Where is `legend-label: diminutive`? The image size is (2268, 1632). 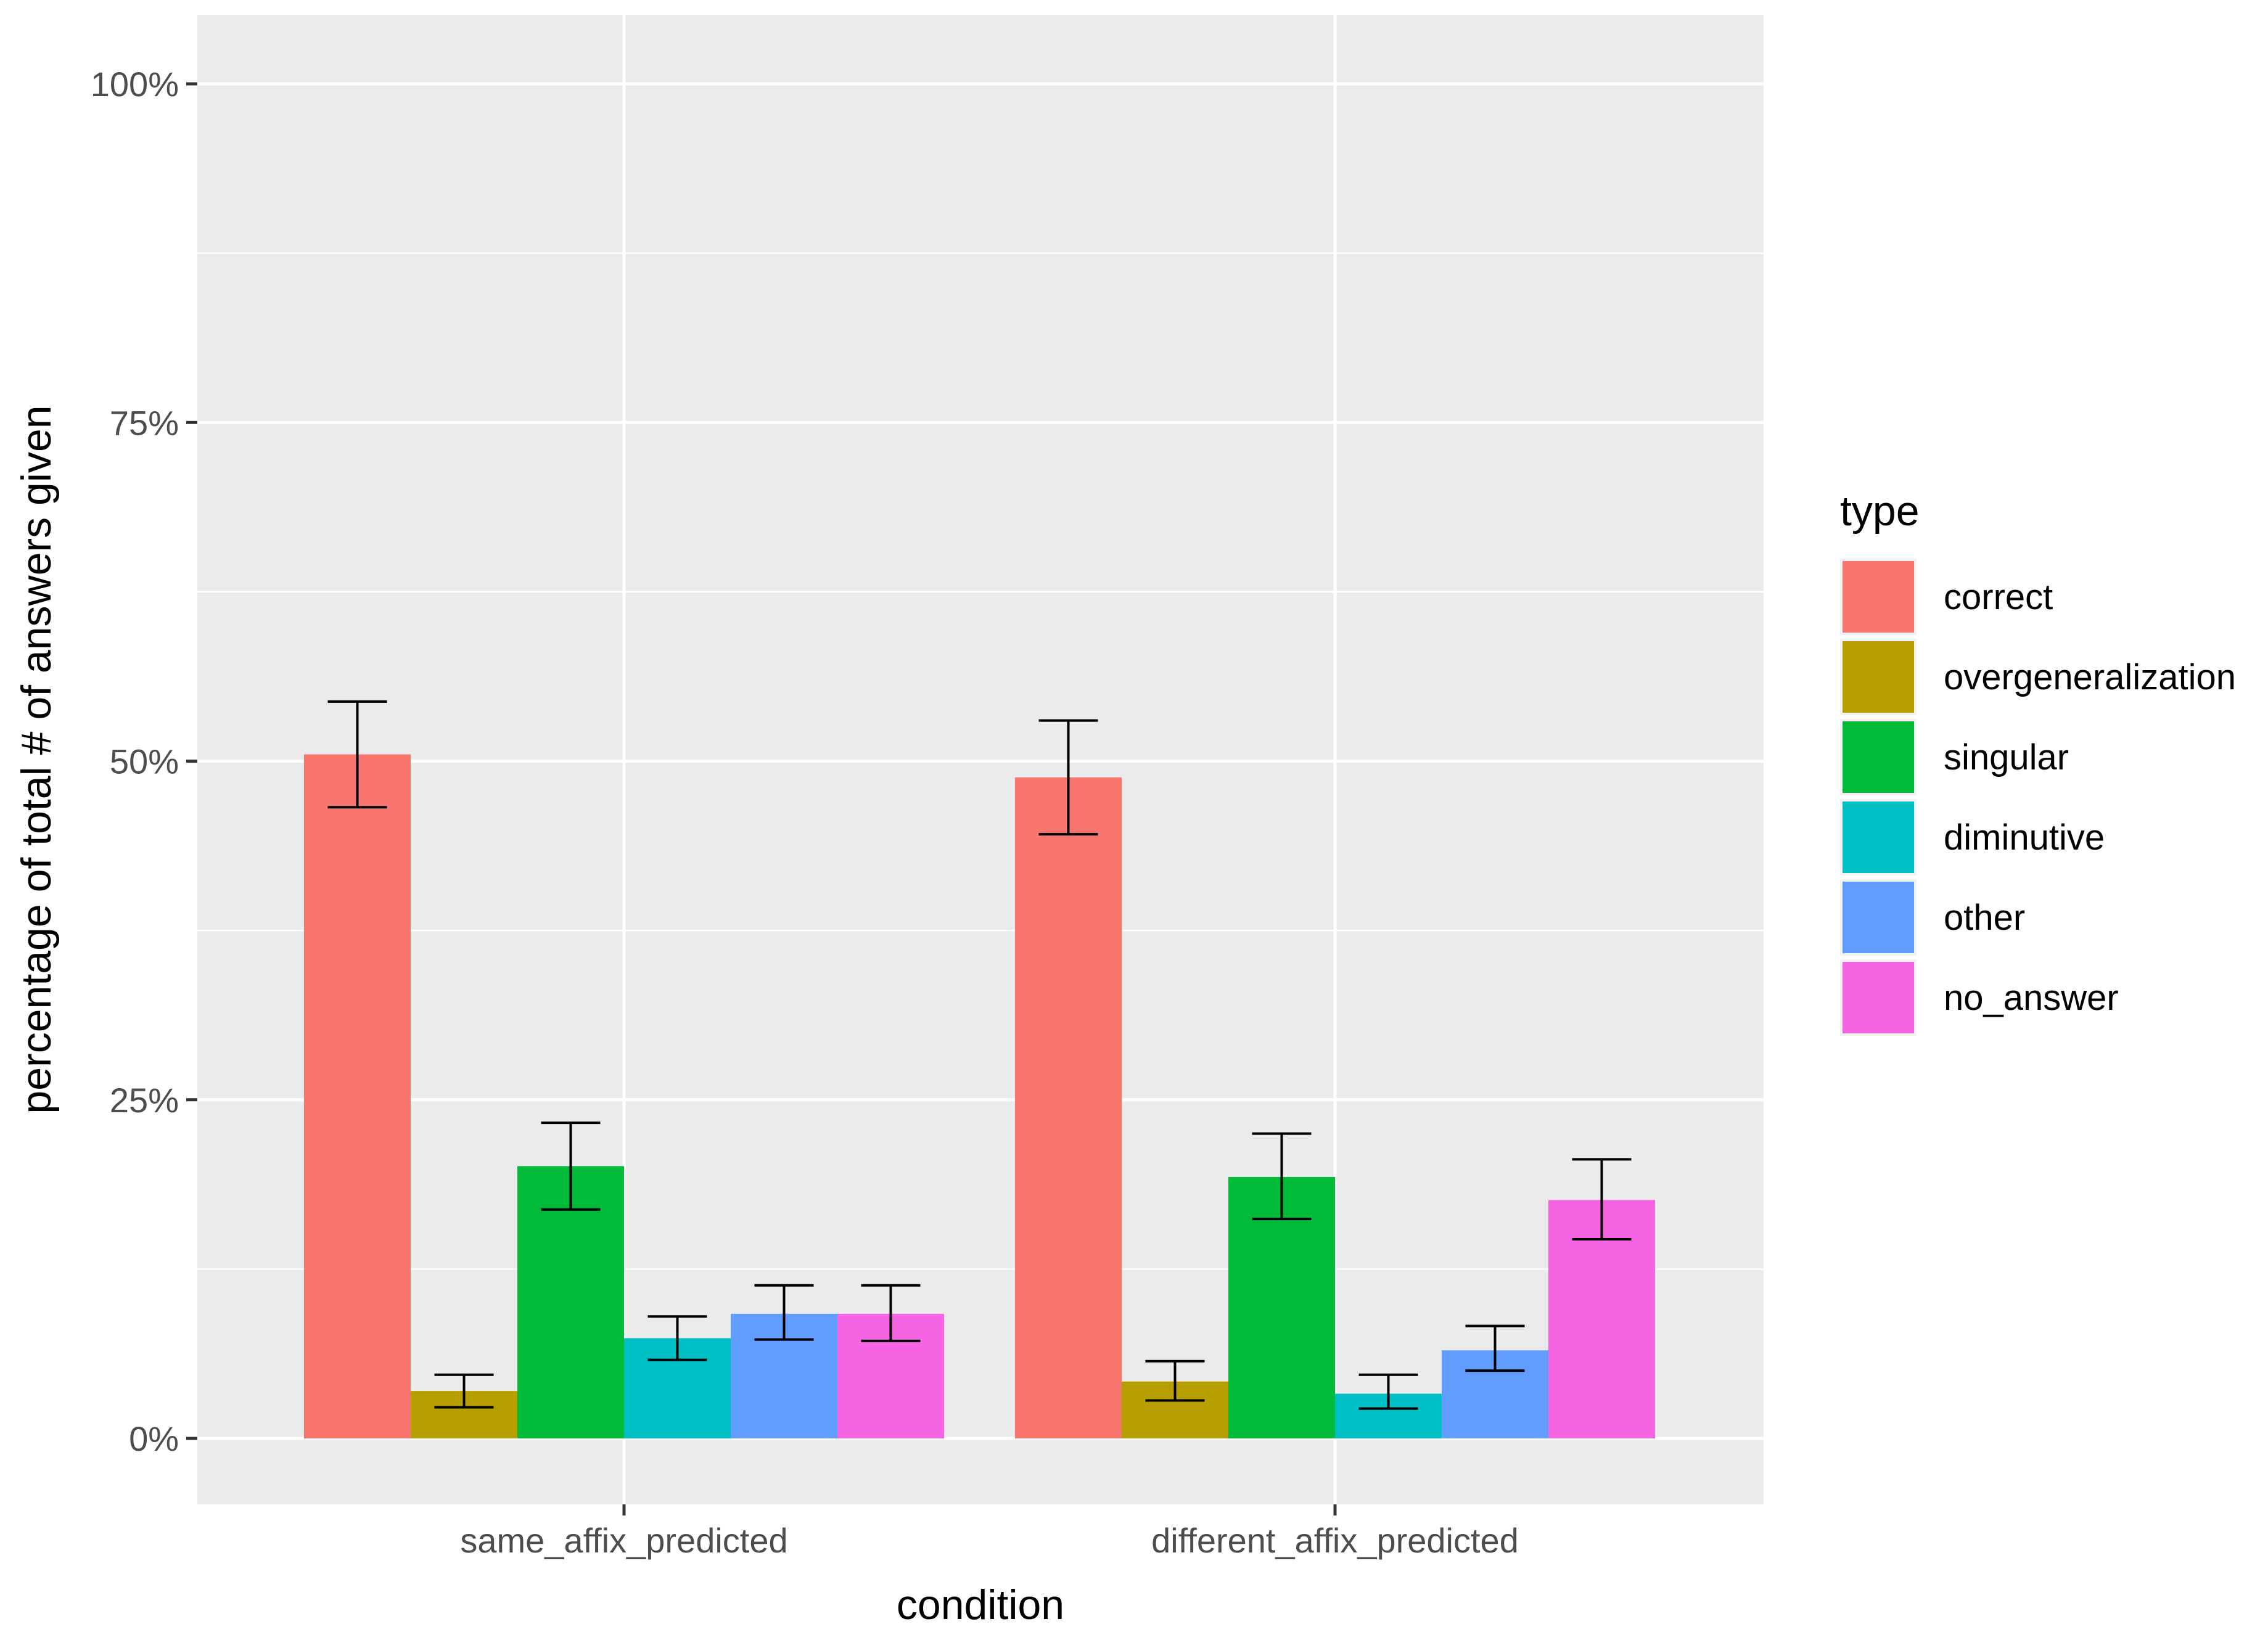
legend-label: diminutive is located at coordinates (2024, 838).